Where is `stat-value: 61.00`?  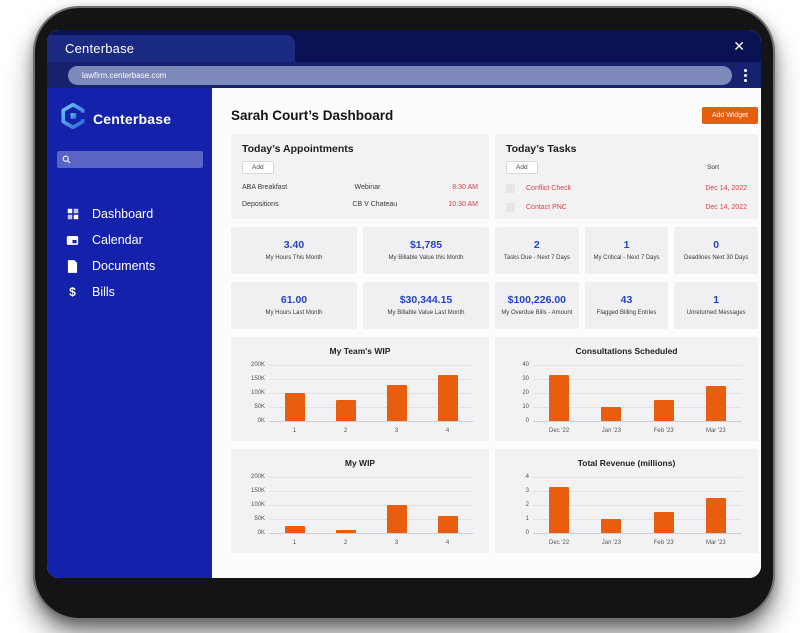
stat-value: 61.00 is located at coordinates (294, 299).